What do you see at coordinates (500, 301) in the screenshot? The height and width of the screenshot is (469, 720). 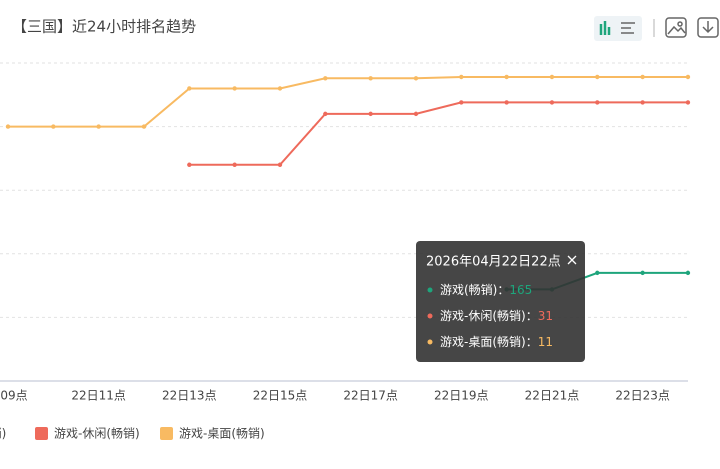 I see `tooltip-box` at bounding box center [500, 301].